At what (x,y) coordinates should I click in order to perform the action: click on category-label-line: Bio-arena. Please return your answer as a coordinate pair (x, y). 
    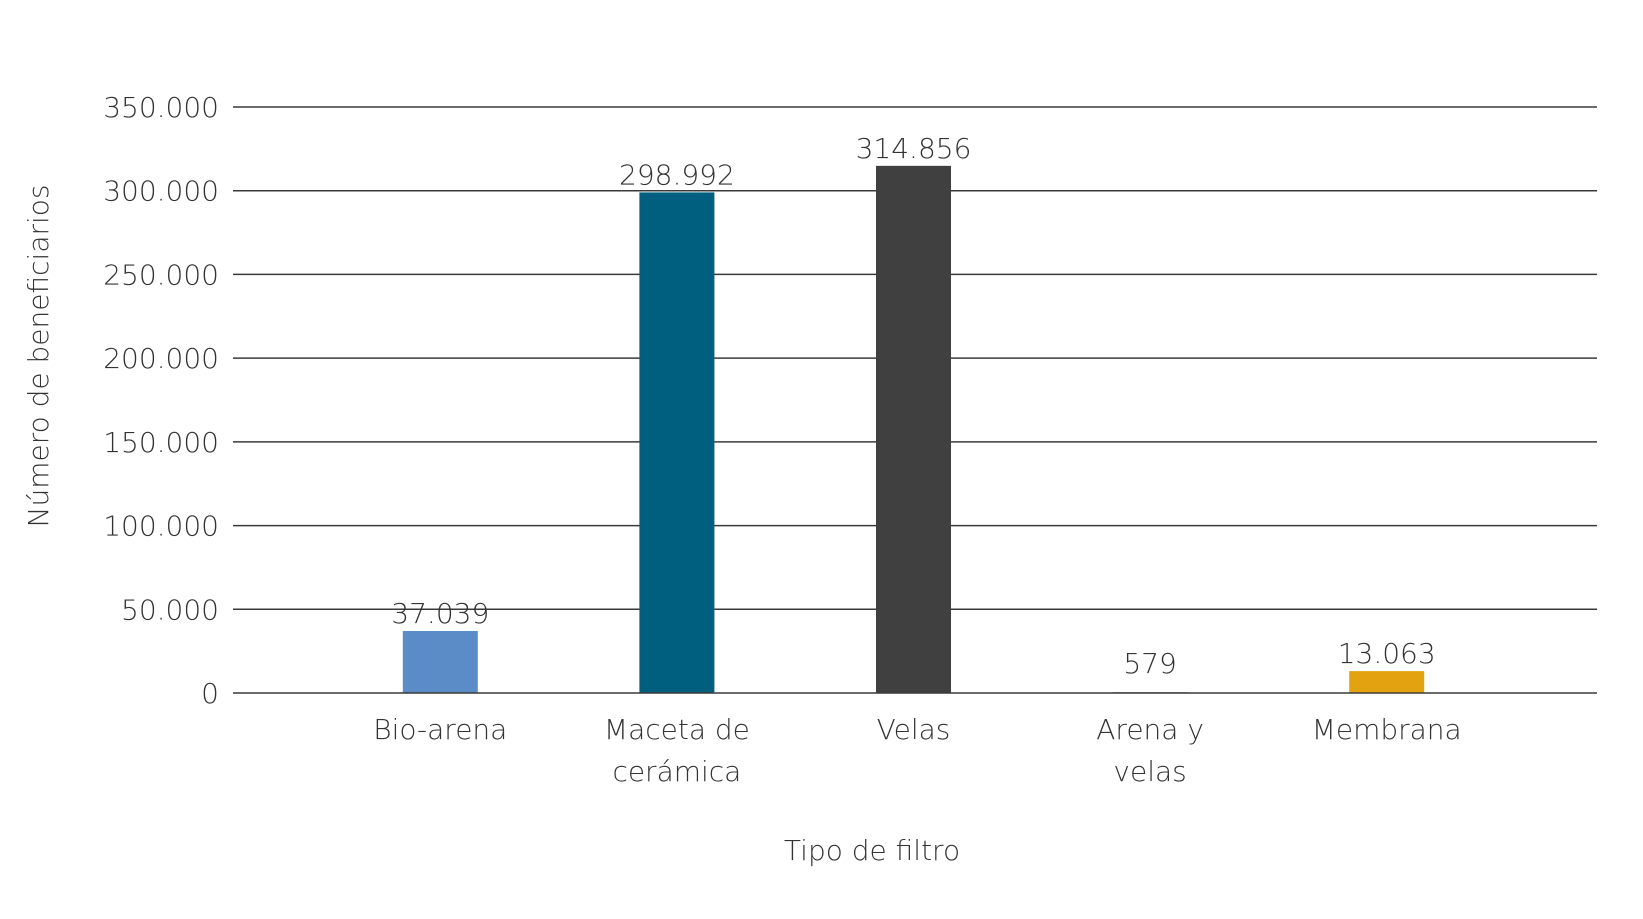
    Looking at the image, I should click on (440, 729).